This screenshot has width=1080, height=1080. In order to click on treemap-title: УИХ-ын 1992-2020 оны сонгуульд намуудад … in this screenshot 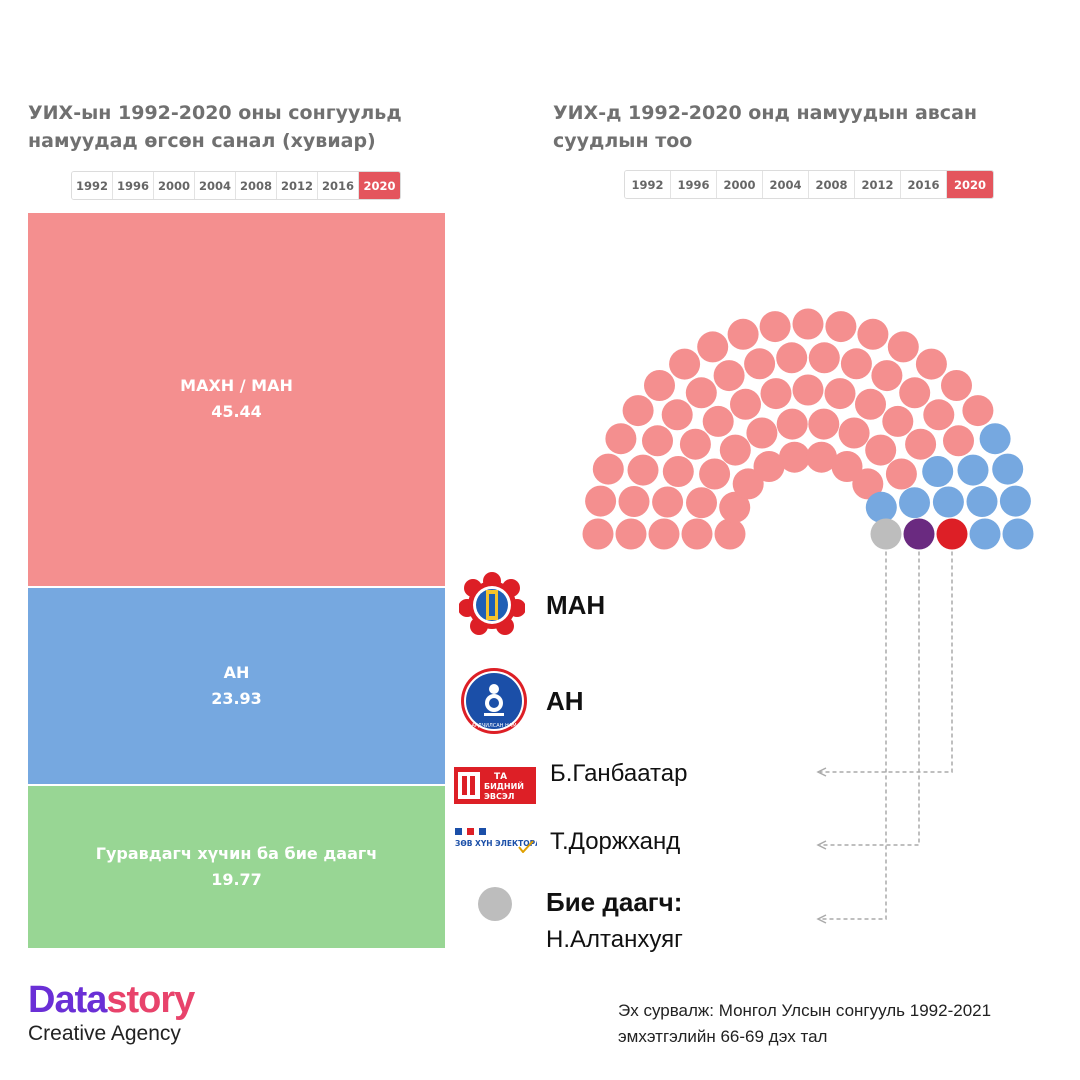, I will do `click(215, 127)`.